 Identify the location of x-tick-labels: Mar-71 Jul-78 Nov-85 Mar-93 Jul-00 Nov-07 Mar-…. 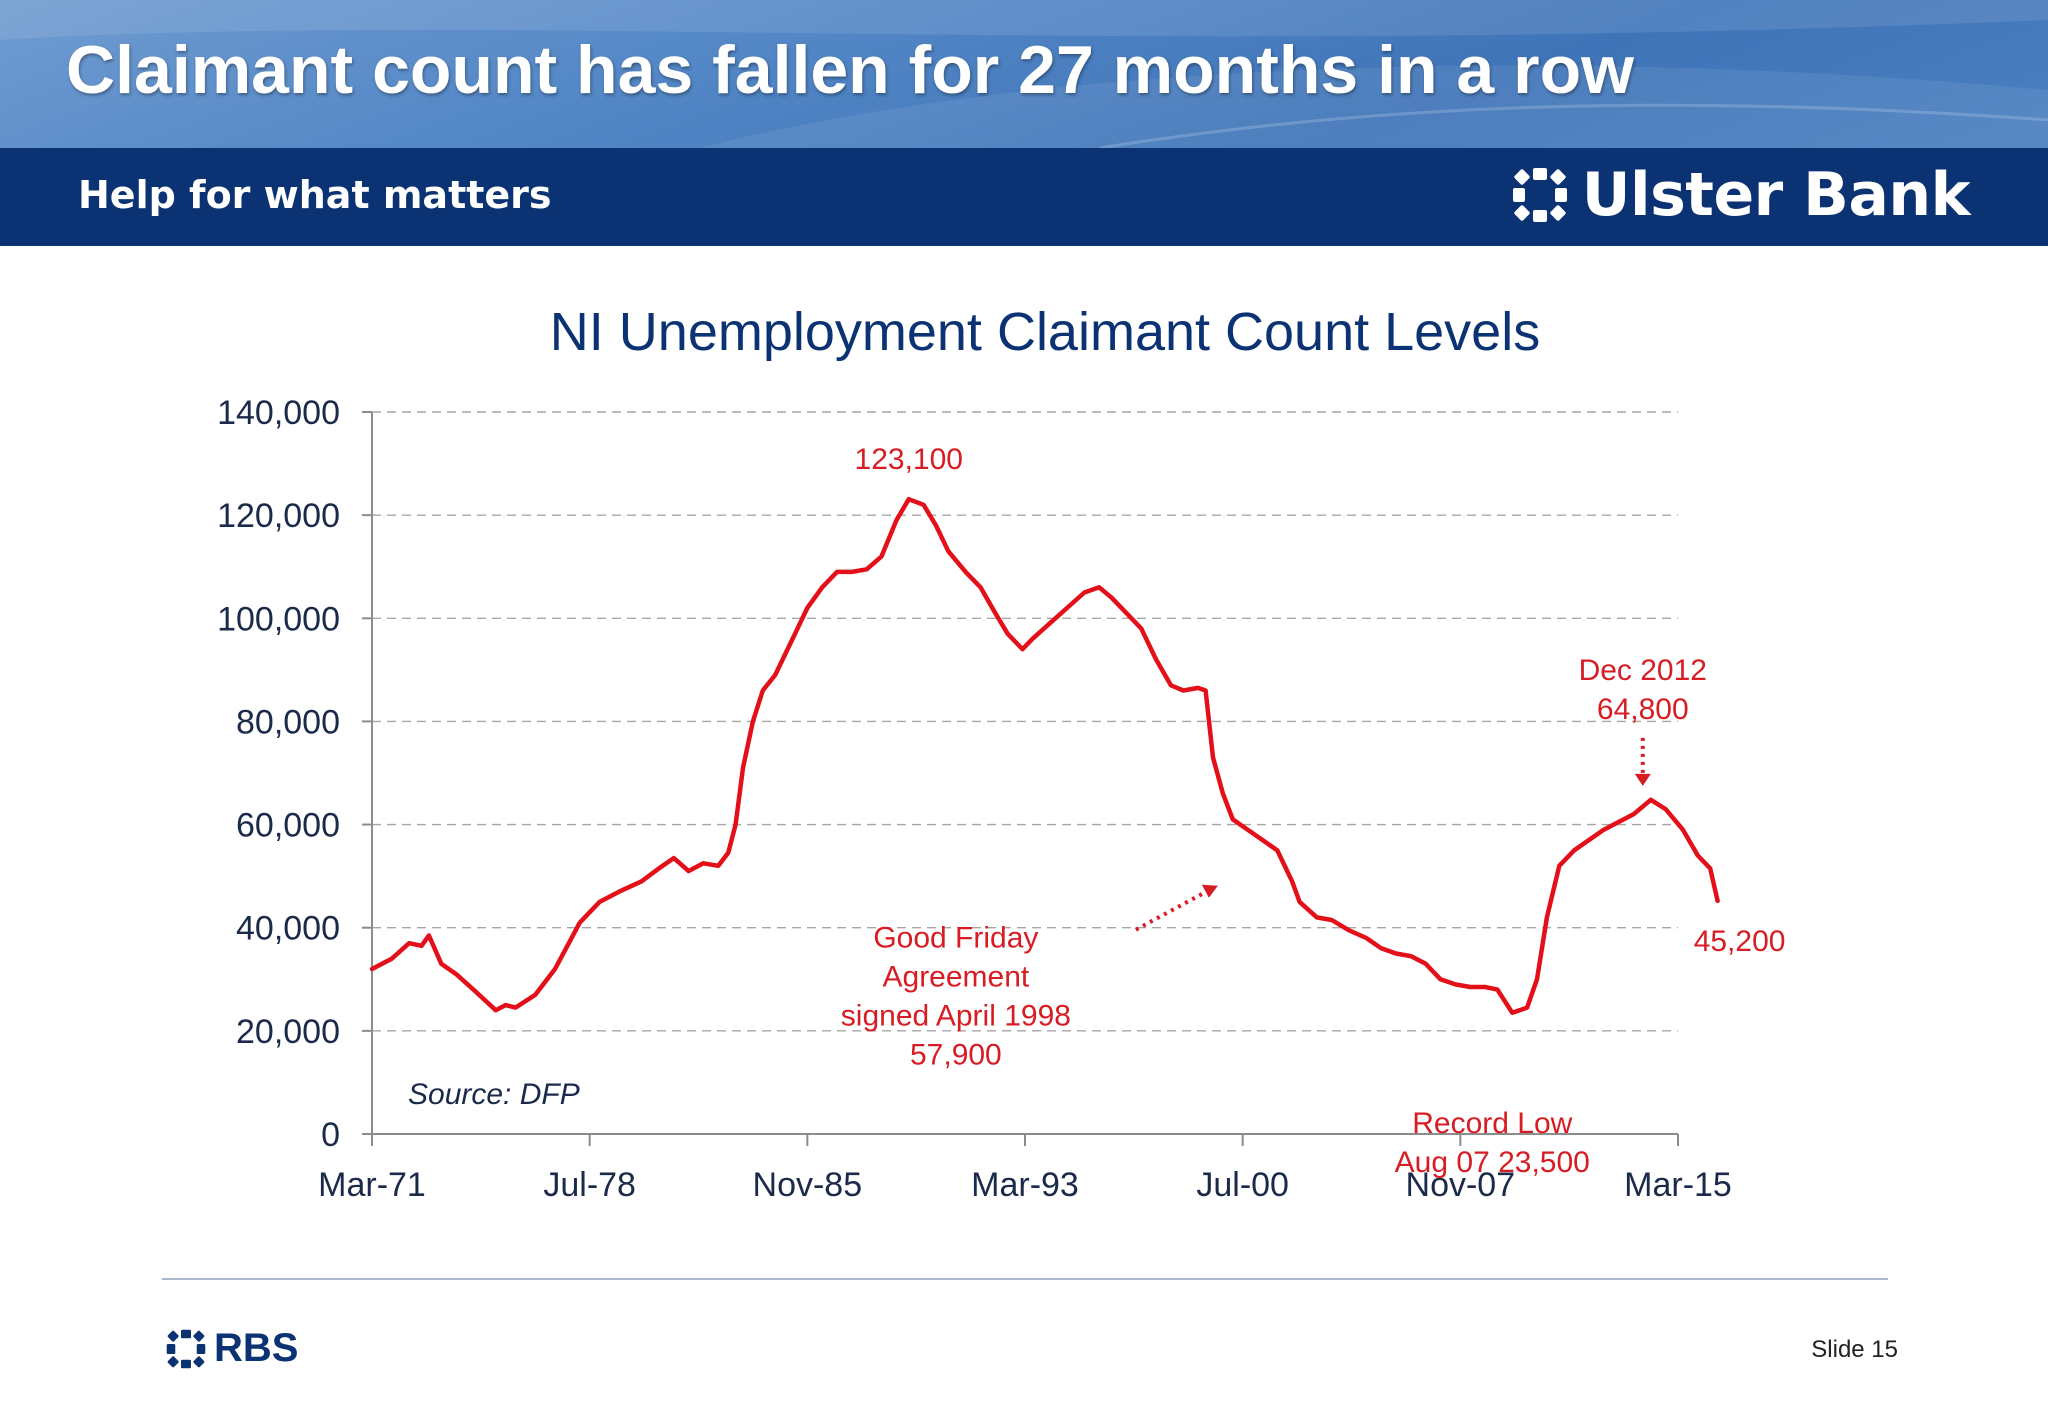
(1025, 1185).